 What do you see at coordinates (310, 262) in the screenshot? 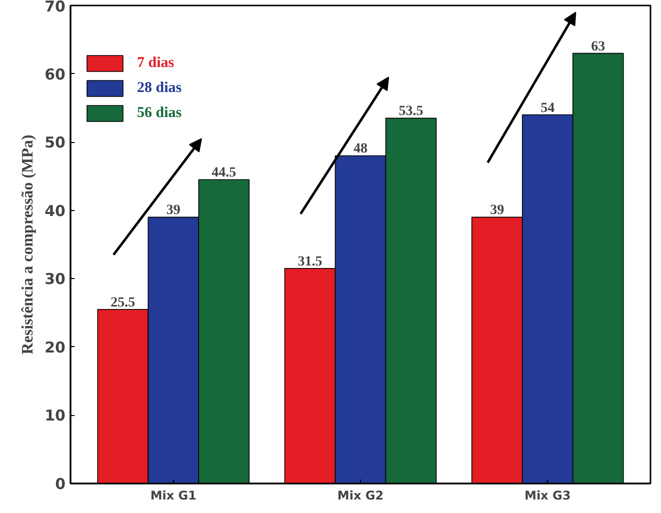
I see `data-label: 31.5` at bounding box center [310, 262].